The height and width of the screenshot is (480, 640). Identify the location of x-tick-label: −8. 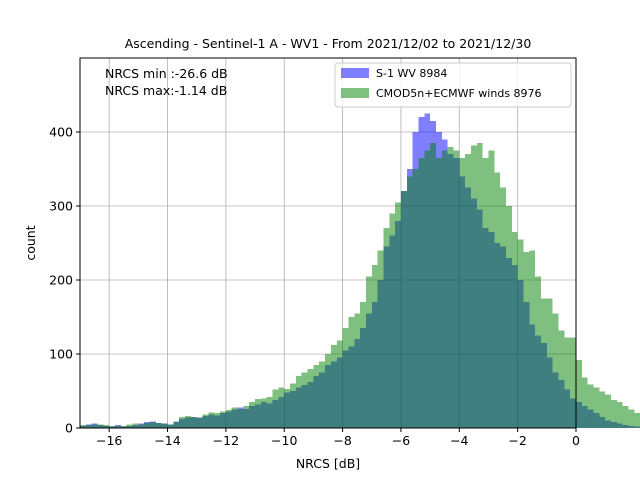
(342, 440).